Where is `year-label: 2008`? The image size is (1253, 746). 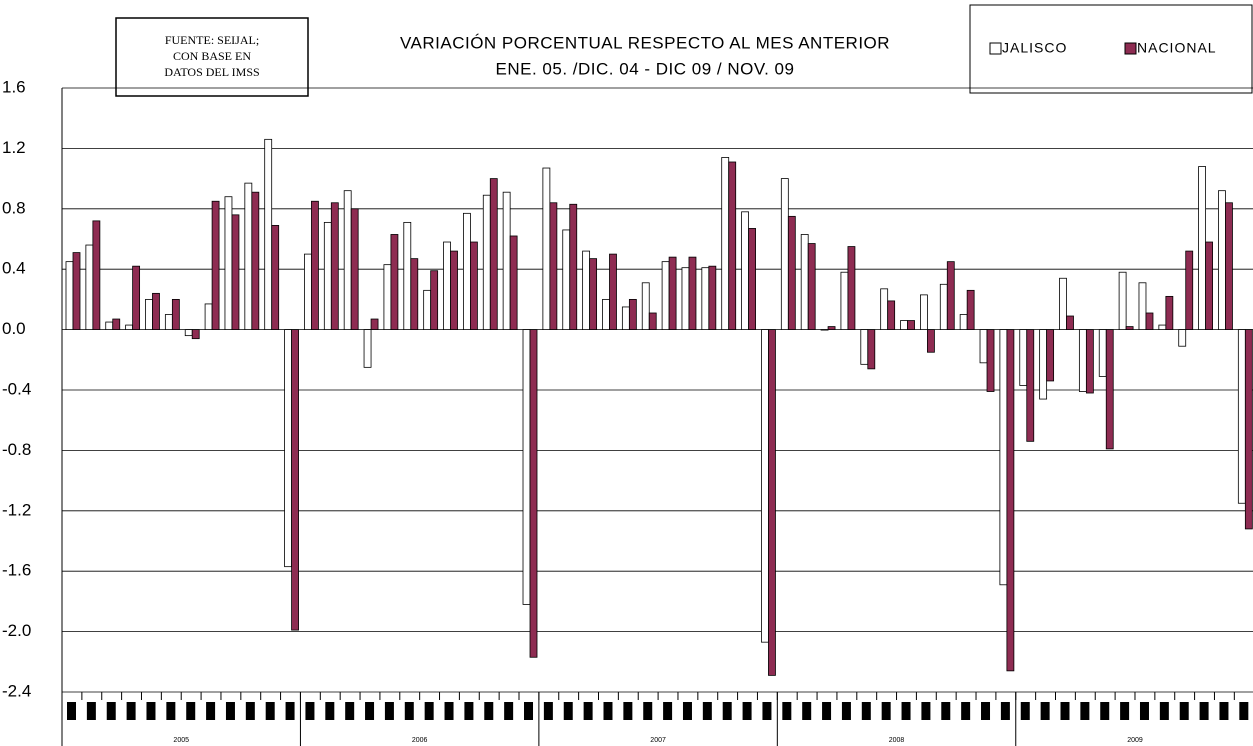 year-label: 2008 is located at coordinates (897, 740).